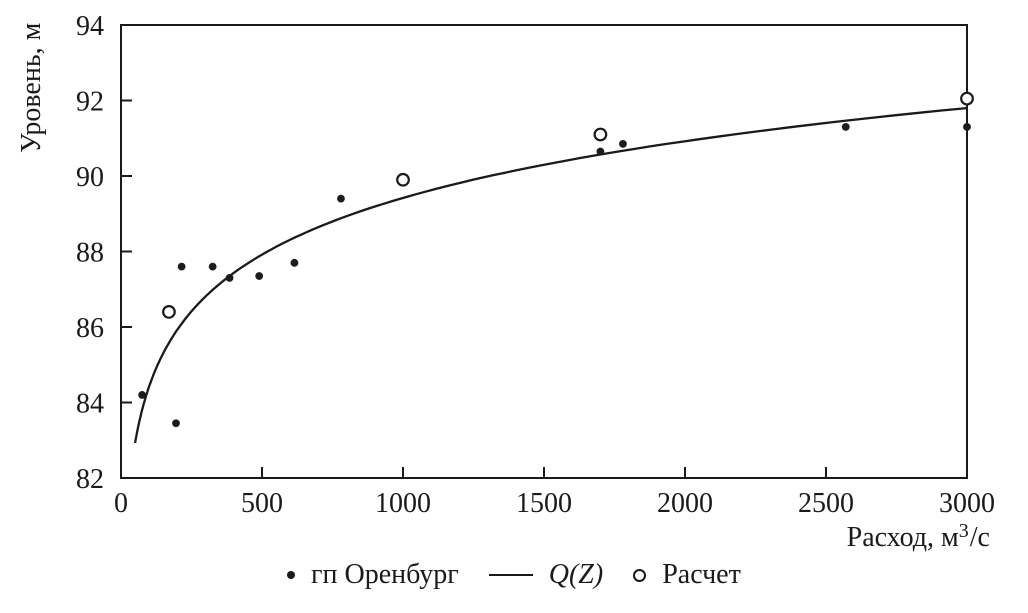  Describe the element at coordinates (90, 26) in the screenshot. I see `y-tick-label: 94` at that location.